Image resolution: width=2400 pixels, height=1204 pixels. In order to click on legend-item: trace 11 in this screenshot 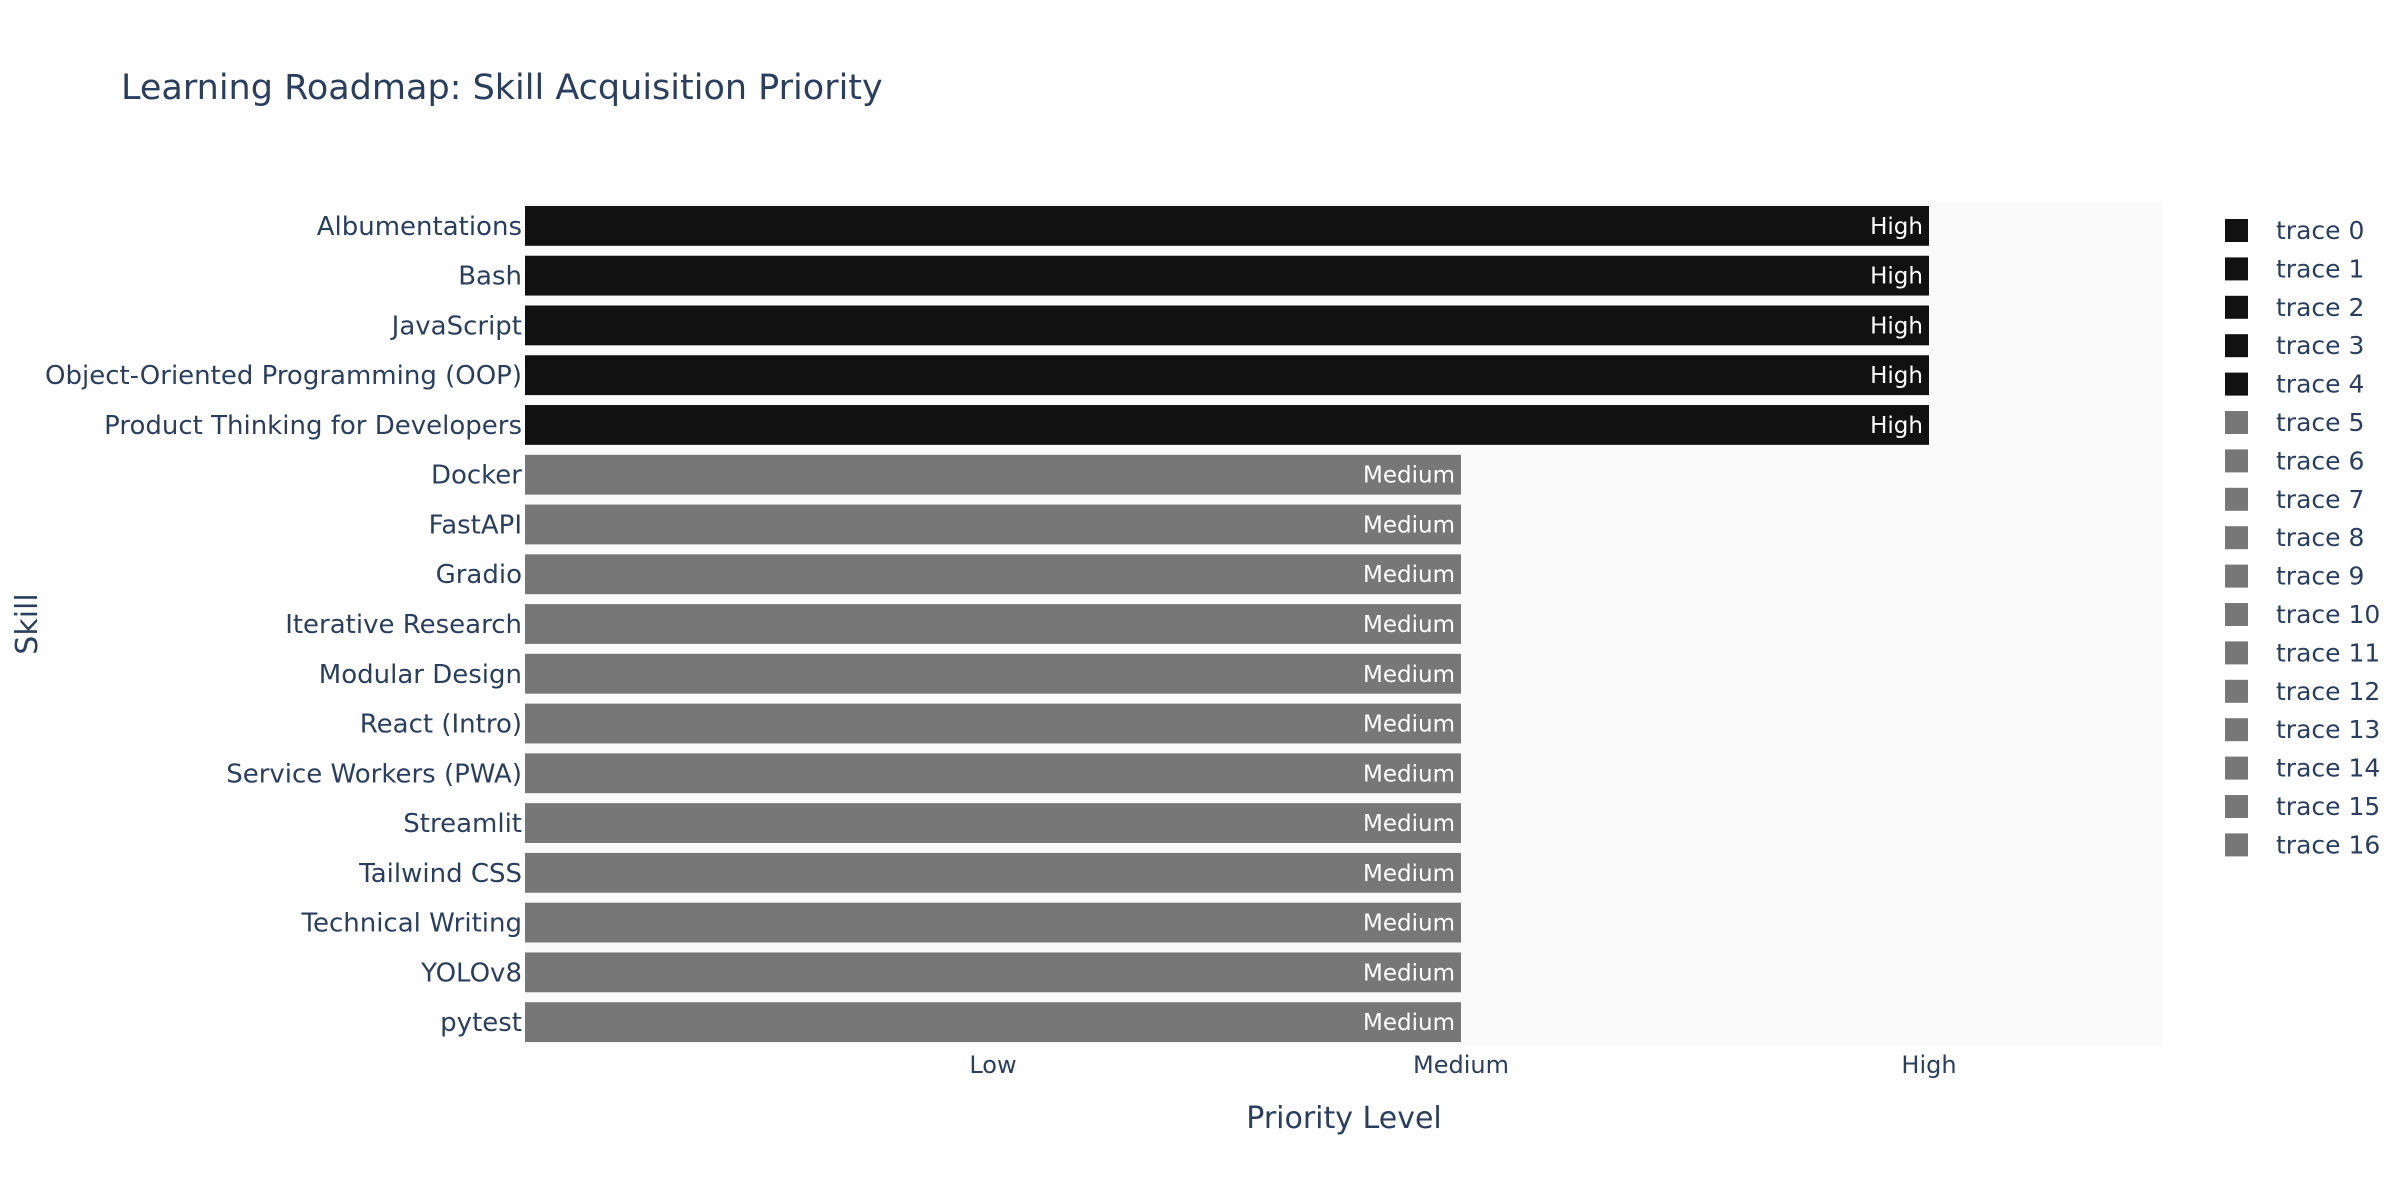, I will do `click(2302, 652)`.